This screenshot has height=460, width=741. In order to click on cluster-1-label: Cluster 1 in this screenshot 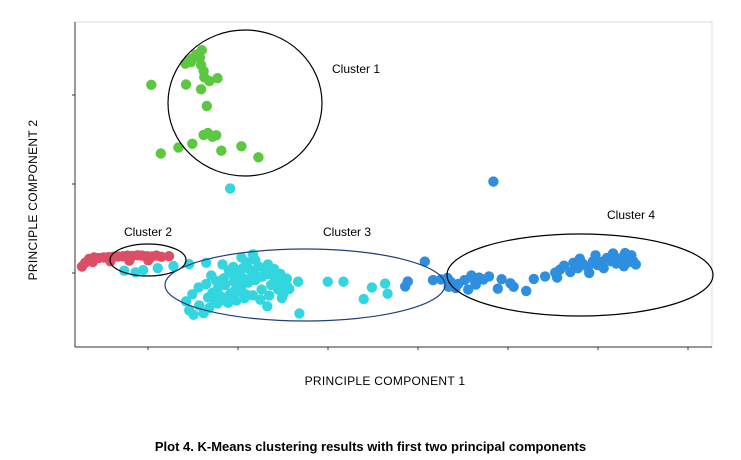, I will do `click(356, 69)`.